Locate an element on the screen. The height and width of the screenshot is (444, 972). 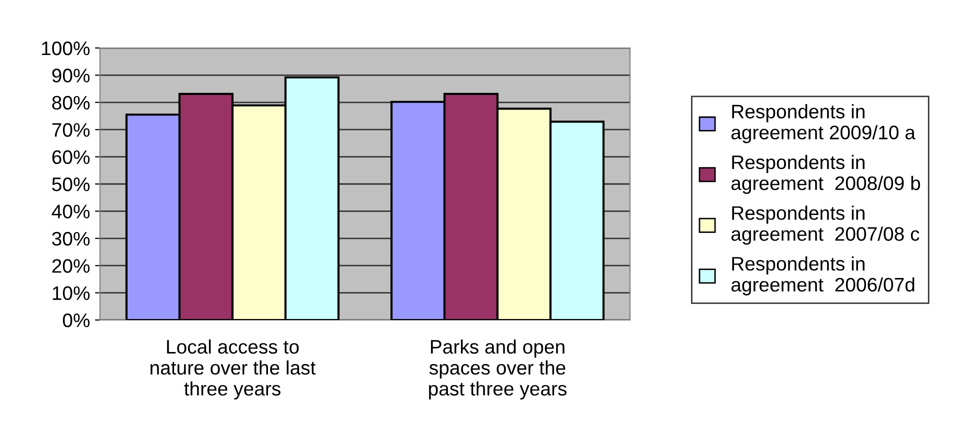
y-tick-label: 80% is located at coordinates (71, 103).